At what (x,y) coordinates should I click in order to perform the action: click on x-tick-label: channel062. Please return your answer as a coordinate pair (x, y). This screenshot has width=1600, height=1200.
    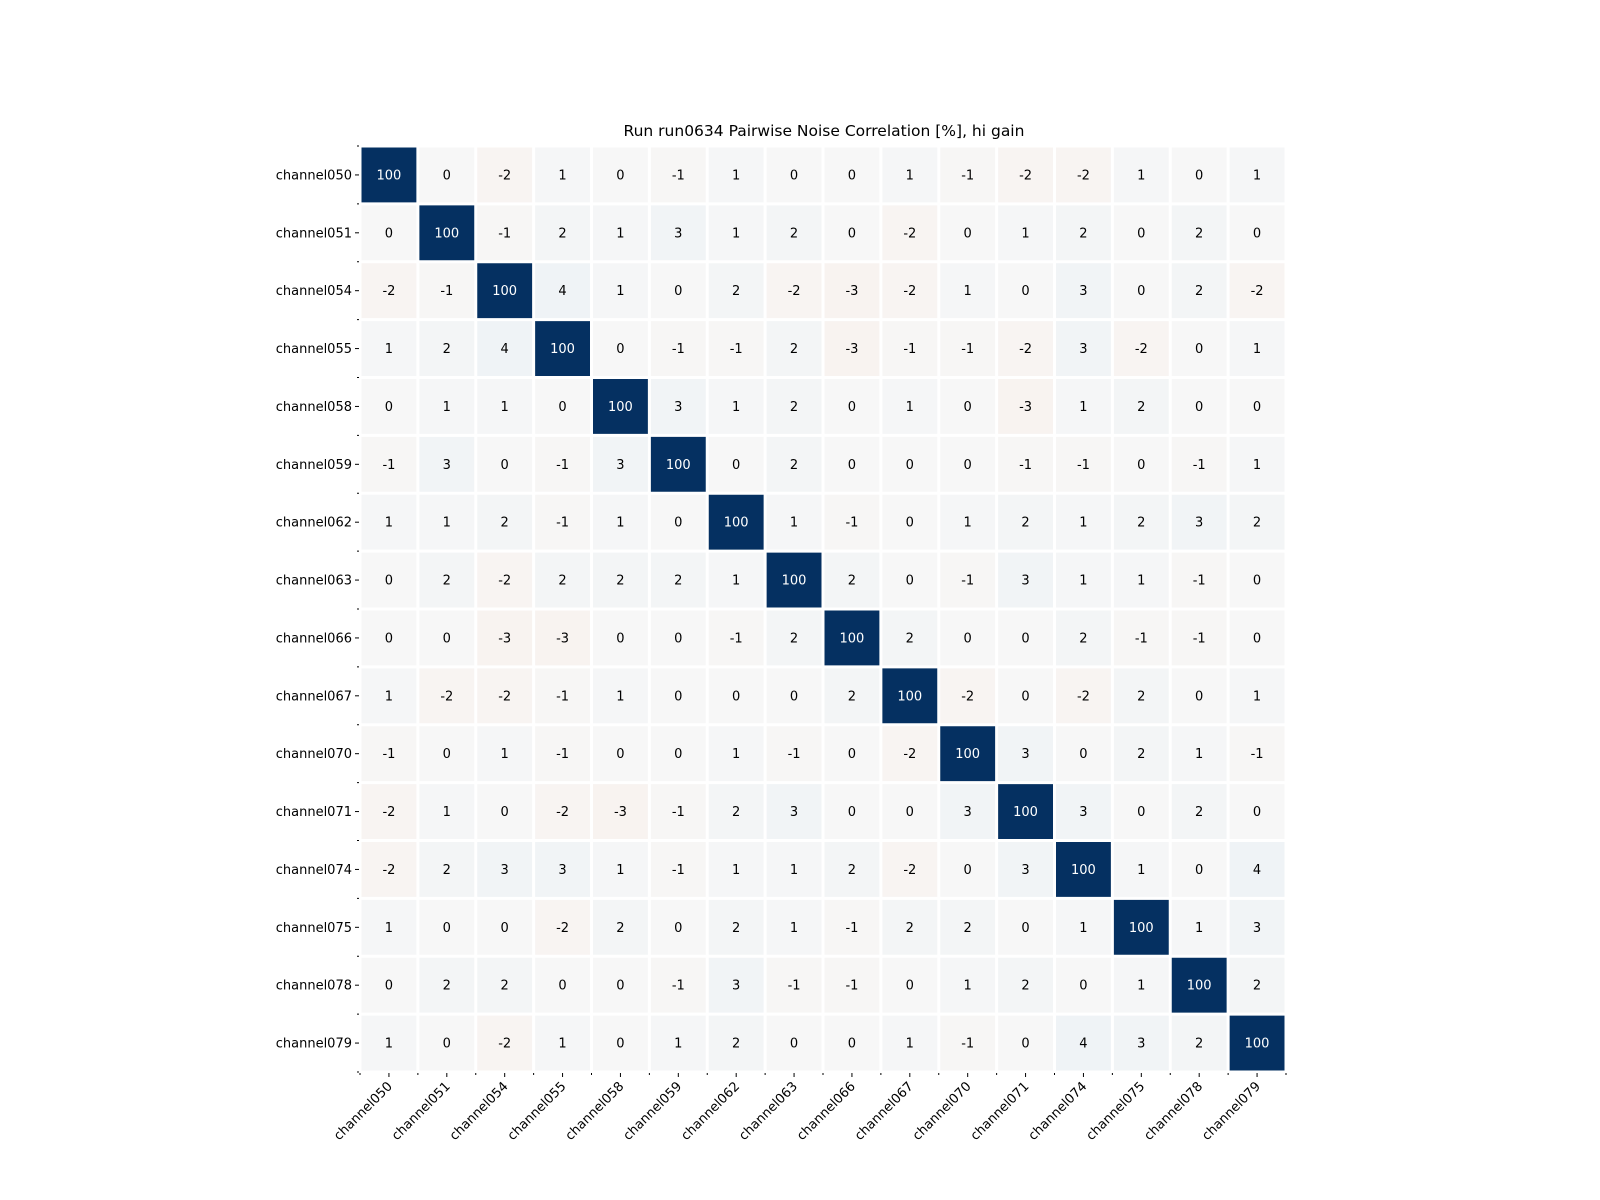
    Looking at the image, I should click on (710, 1111).